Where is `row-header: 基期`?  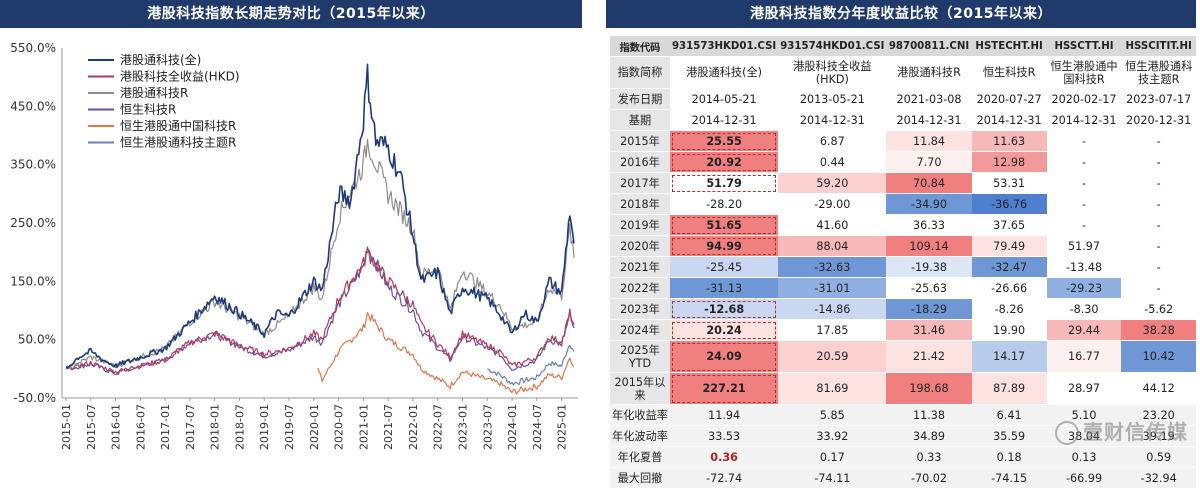
row-header: 基期 is located at coordinates (640, 120).